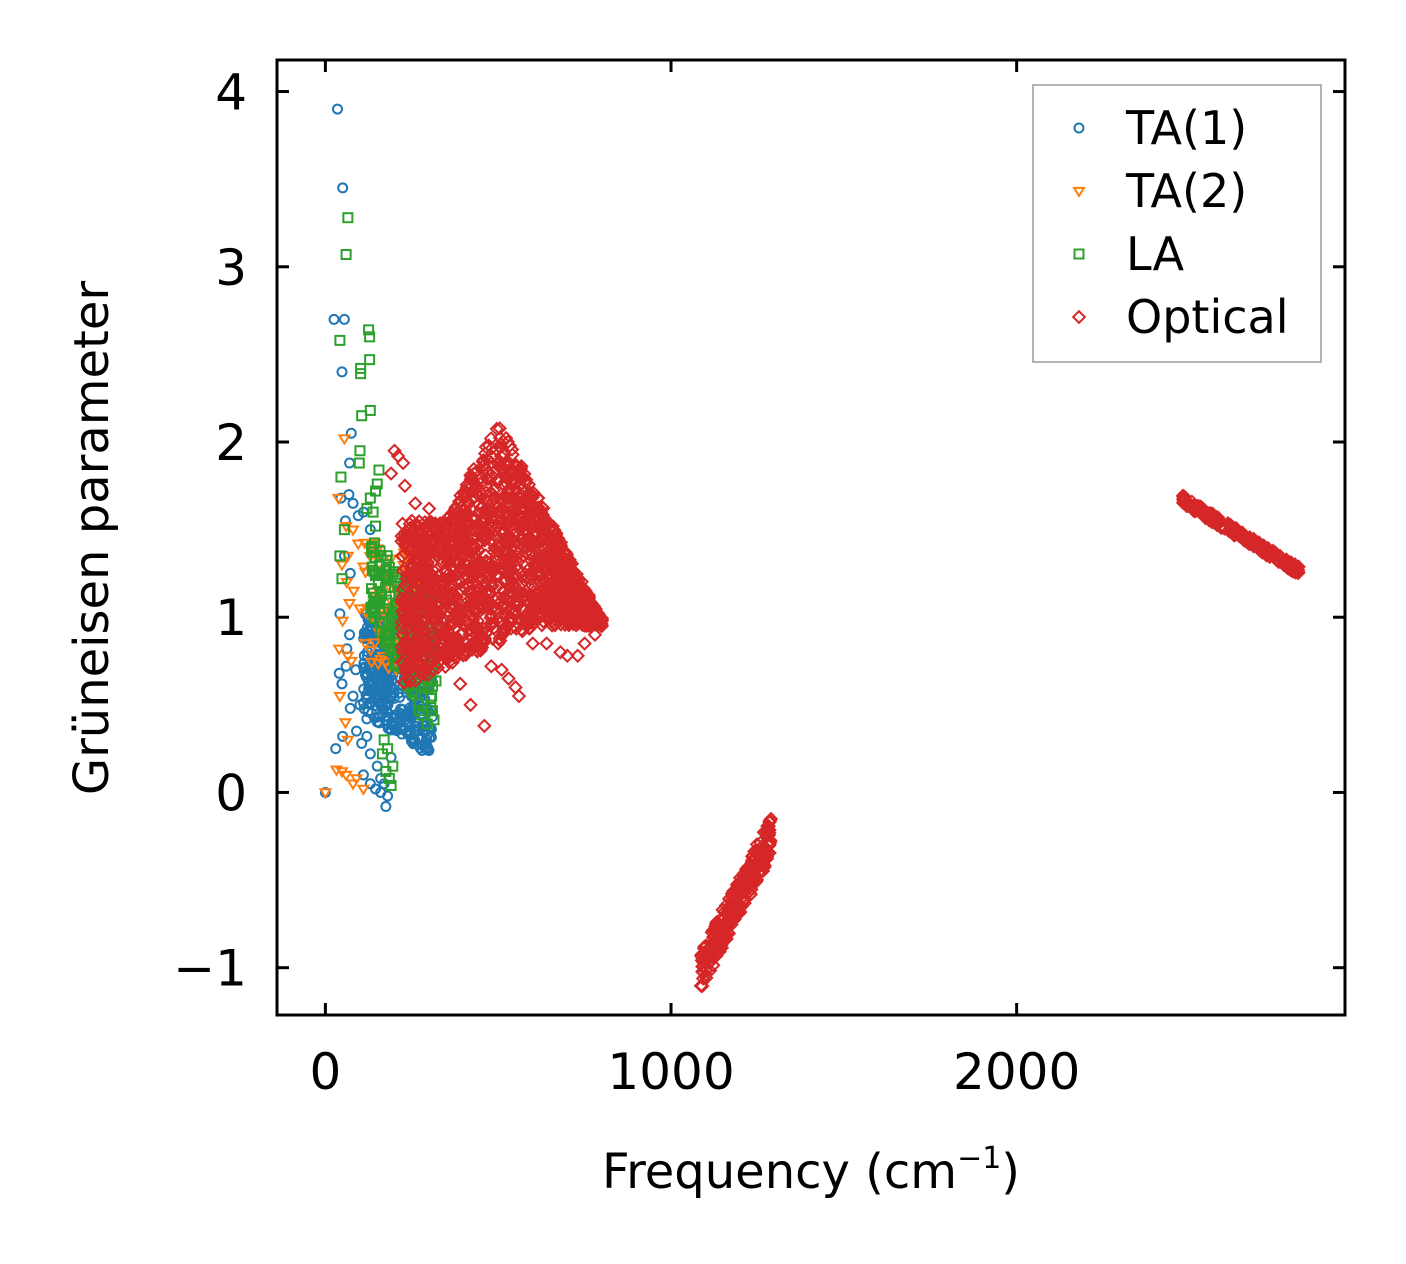  Describe the element at coordinates (231, 93) in the screenshot. I see `y-tick-label: 4` at that location.